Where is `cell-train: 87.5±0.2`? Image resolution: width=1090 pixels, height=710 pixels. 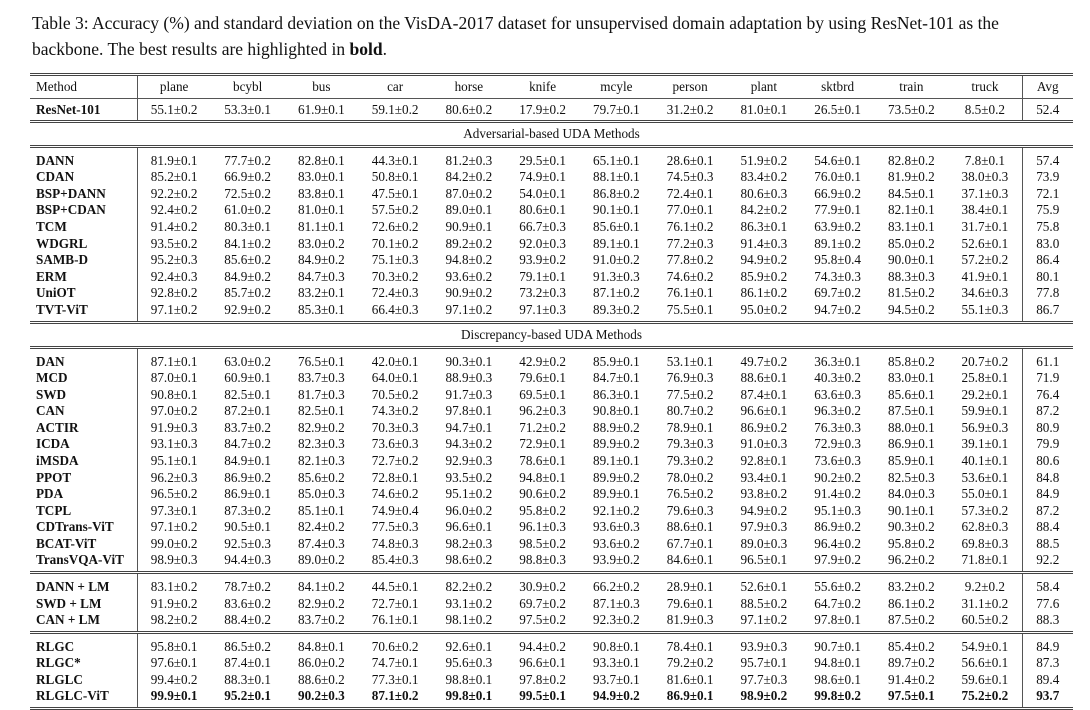 cell-train: 87.5±0.2 is located at coordinates (911, 619).